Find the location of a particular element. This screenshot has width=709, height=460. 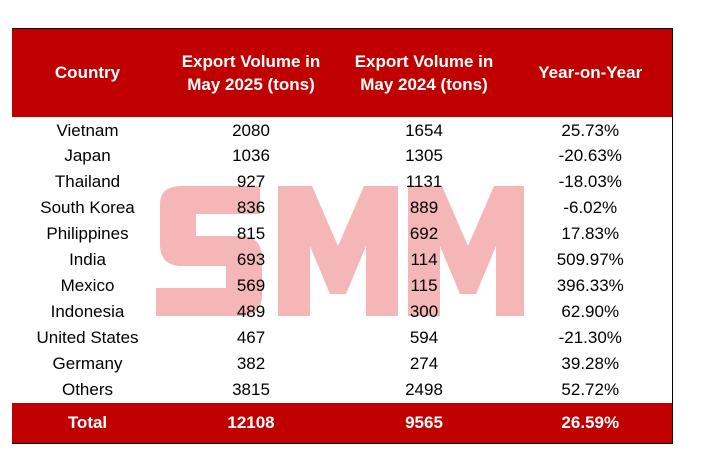

cell-may-2025: 836 is located at coordinates (251, 207).